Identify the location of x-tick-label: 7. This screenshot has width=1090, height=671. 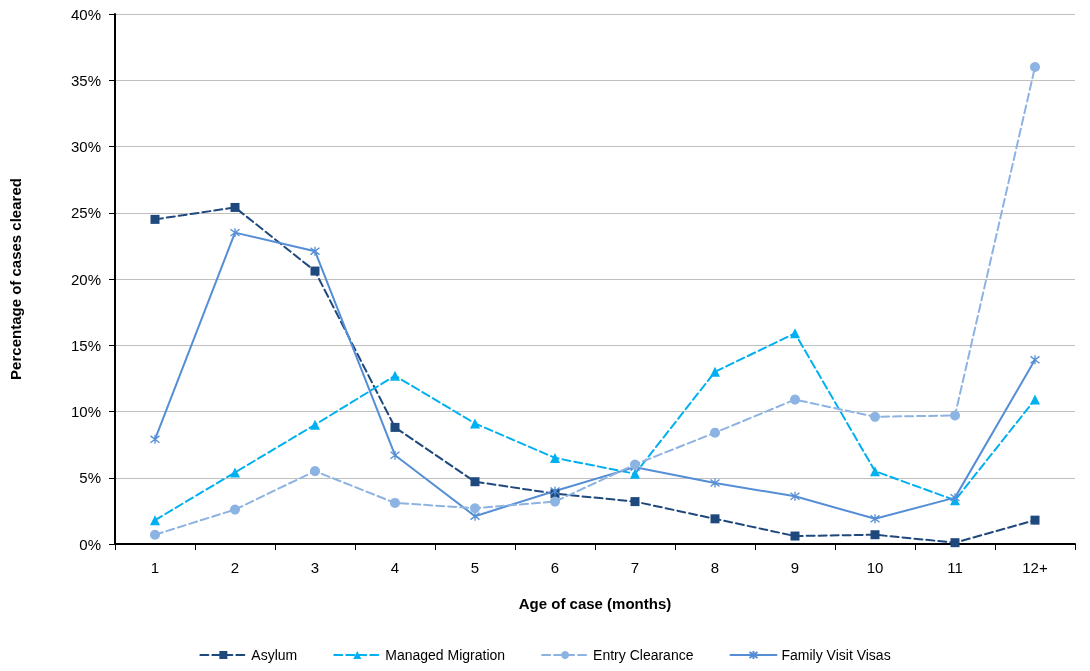
(635, 567).